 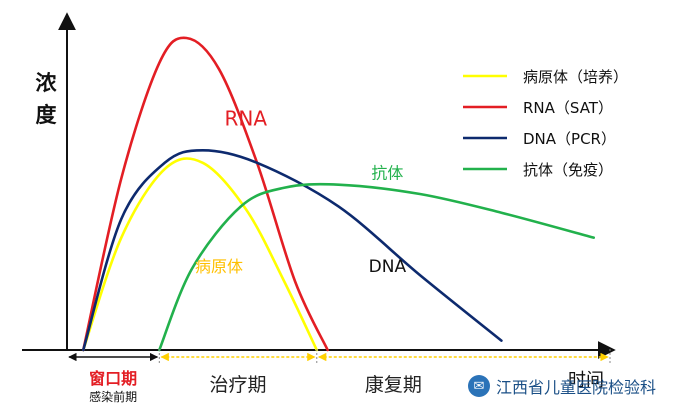 I want to click on watermark-text: 江西省儿童医院检验科, so click(x=576, y=387).